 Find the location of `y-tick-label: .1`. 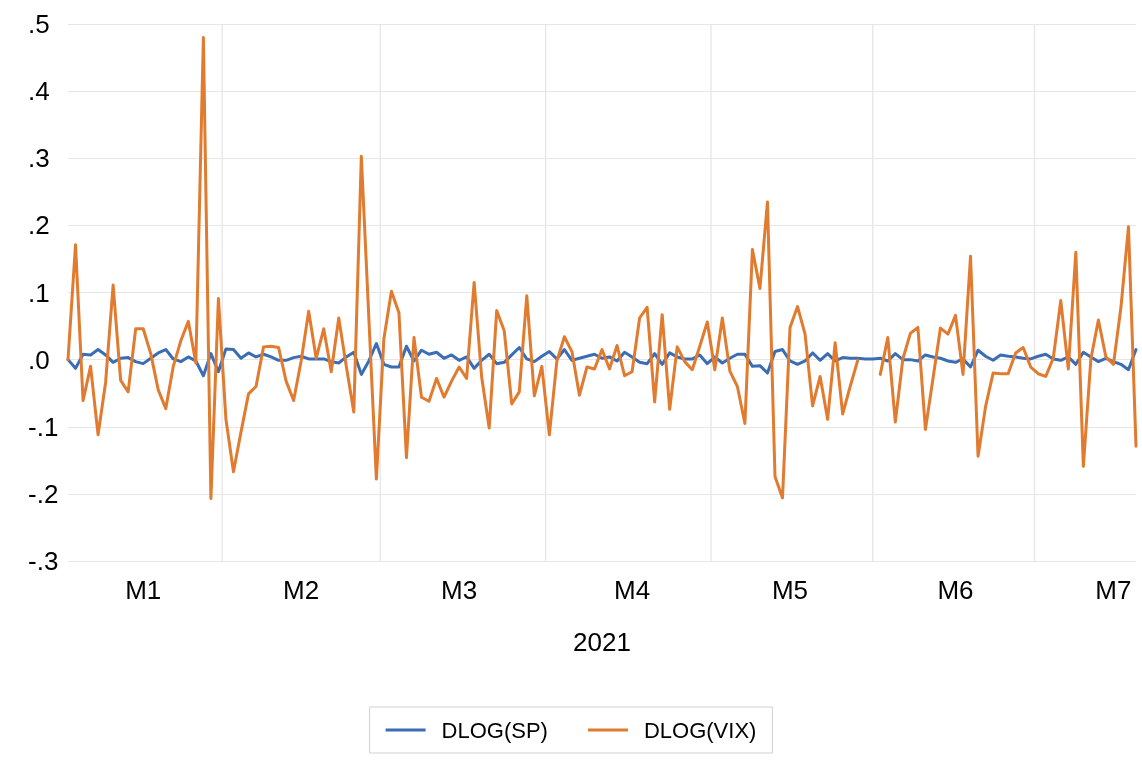

y-tick-label: .1 is located at coordinates (39, 292).